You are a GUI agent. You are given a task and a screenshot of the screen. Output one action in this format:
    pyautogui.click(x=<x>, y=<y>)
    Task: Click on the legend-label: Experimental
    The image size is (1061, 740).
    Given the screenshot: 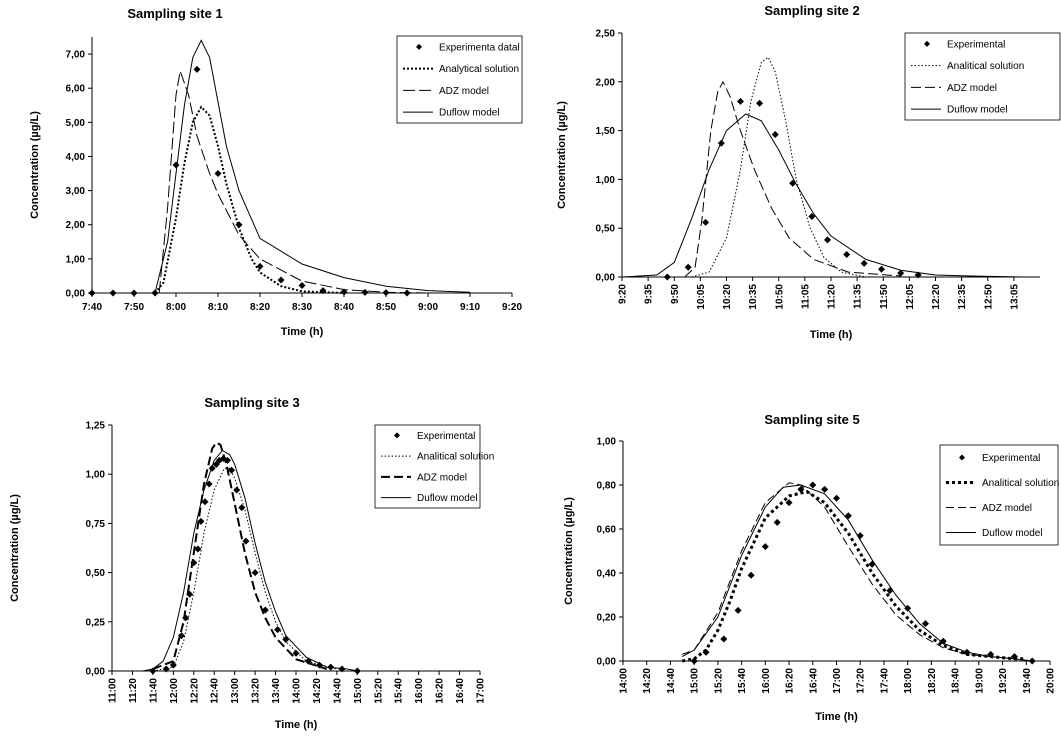 What is the action you would take?
    pyautogui.click(x=446, y=436)
    